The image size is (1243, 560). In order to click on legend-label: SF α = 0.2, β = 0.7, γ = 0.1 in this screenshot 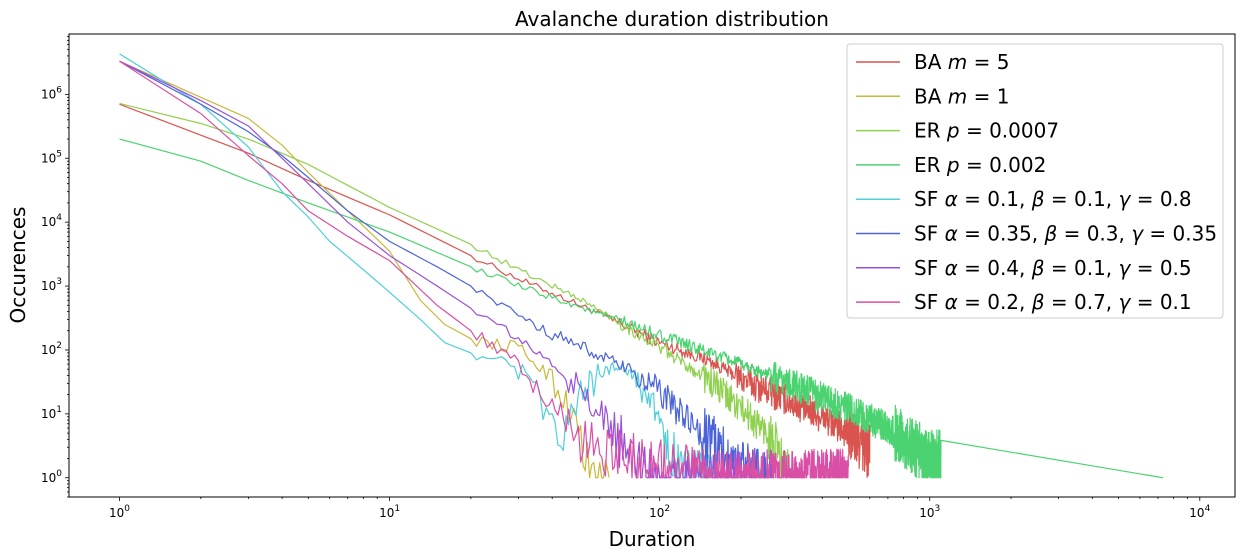, I will do `click(1053, 302)`.